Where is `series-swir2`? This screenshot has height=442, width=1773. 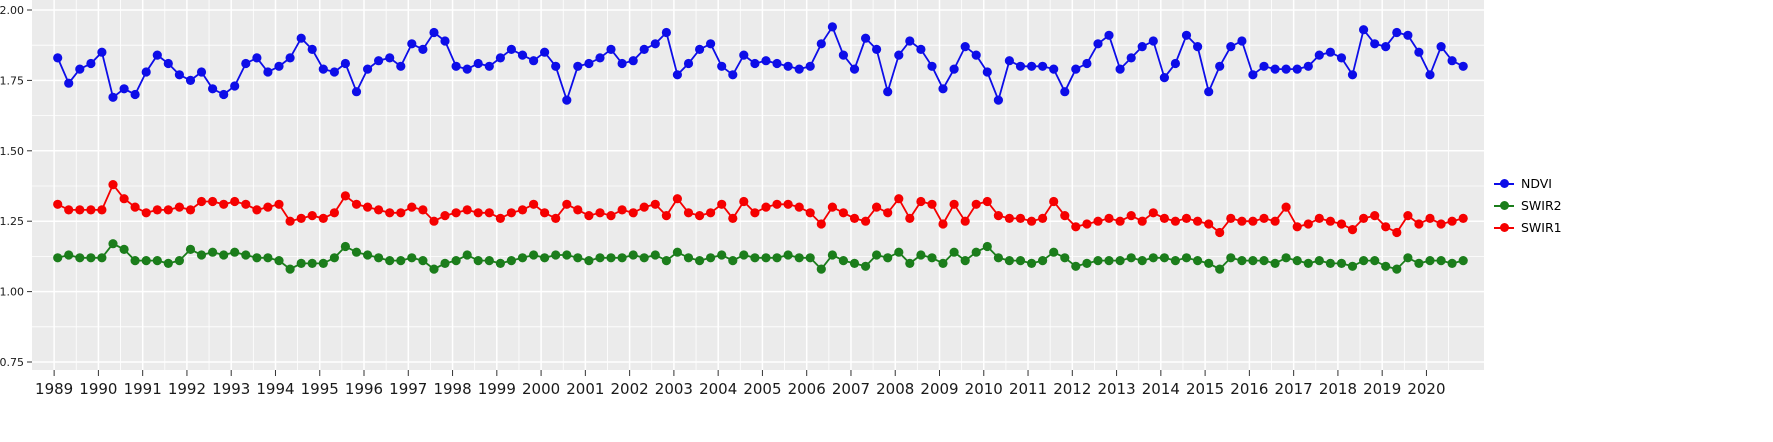
series-swir2 is located at coordinates (760, 256).